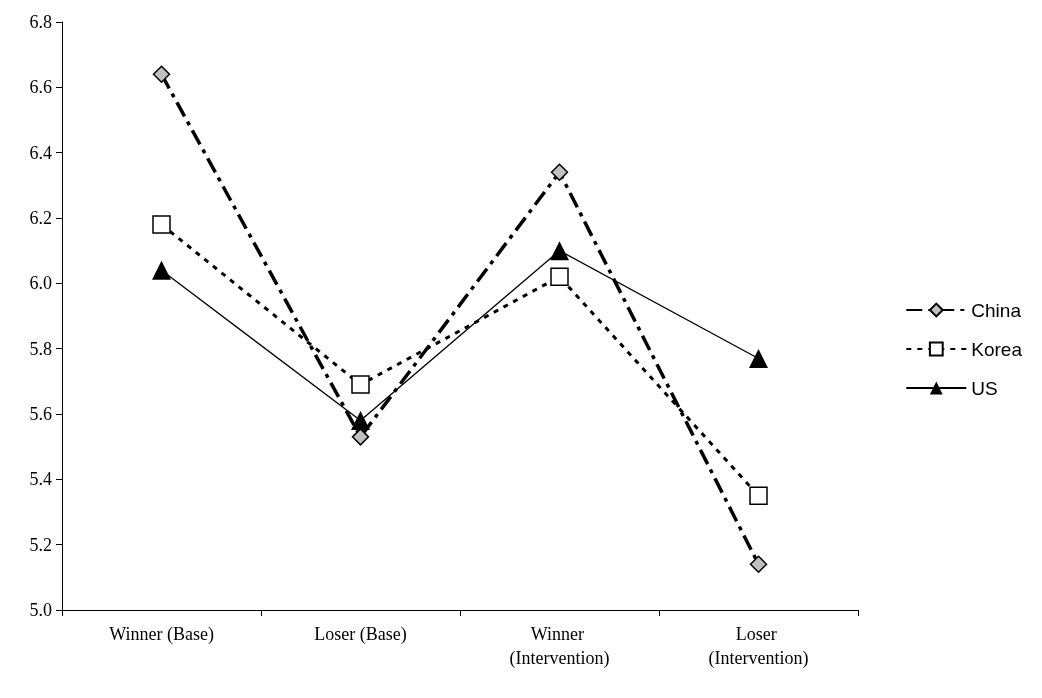  Describe the element at coordinates (40, 87) in the screenshot. I see `y-tick-label: 6.6` at that location.